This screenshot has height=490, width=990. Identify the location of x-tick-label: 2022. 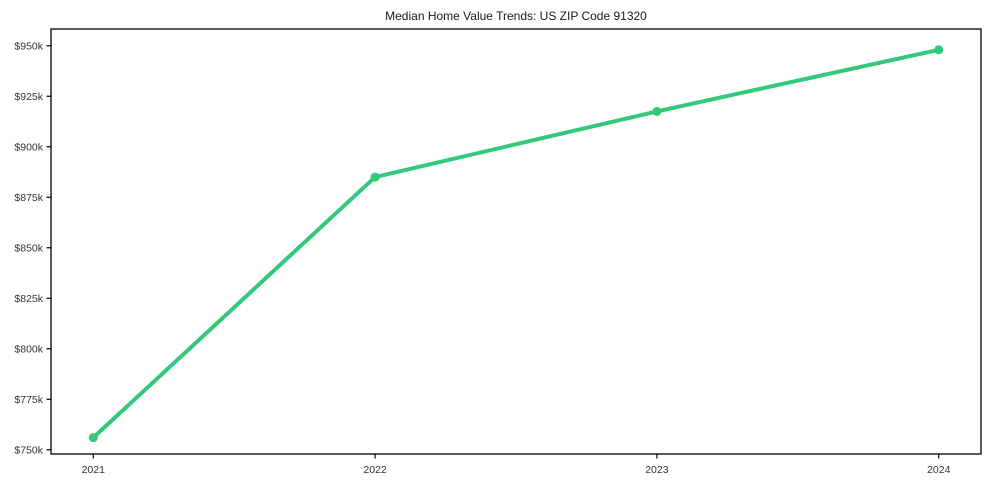
(375, 470).